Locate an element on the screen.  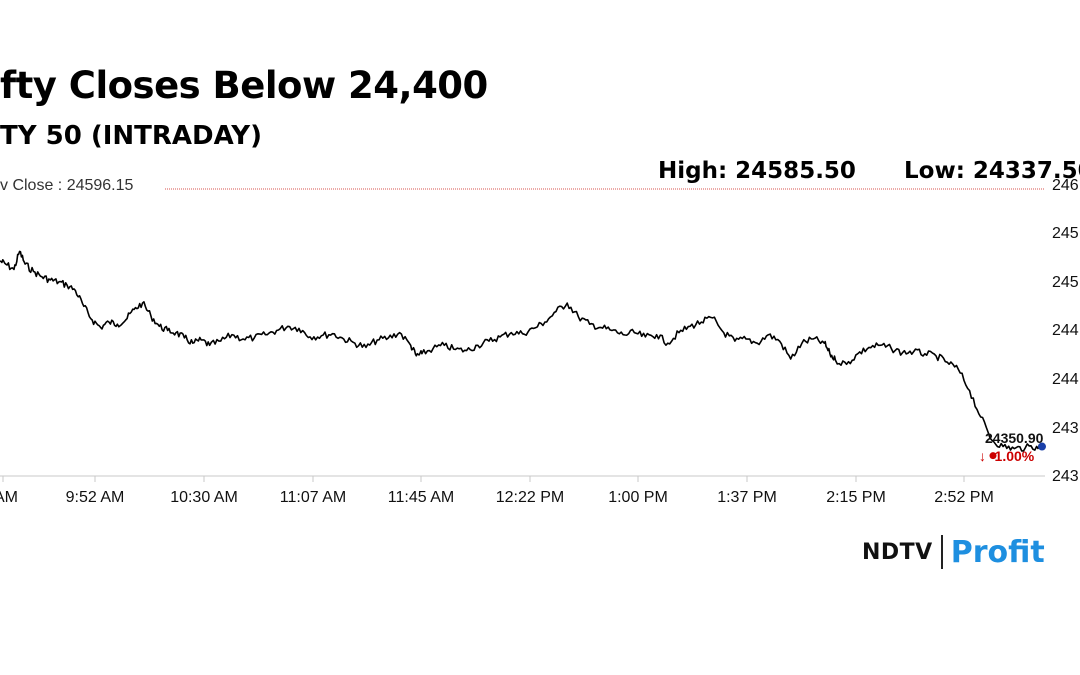
logo-divider is located at coordinates (941, 552).